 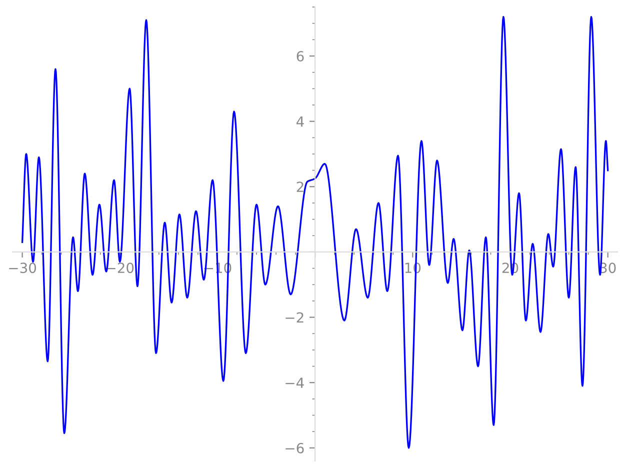 I want to click on y-tick-label: 2, so click(x=300, y=187).